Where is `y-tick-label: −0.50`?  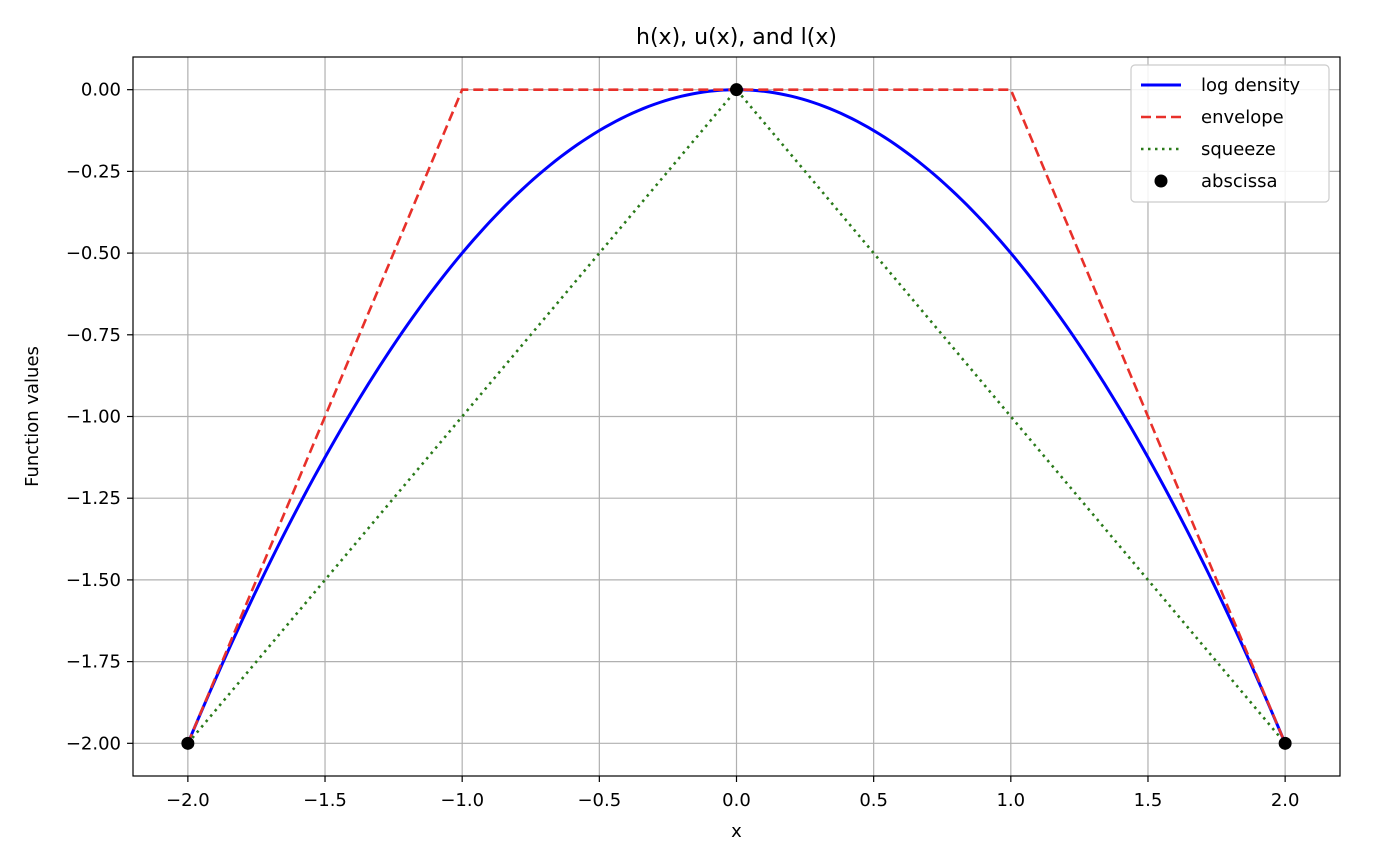
y-tick-label: −0.50 is located at coordinates (93, 253).